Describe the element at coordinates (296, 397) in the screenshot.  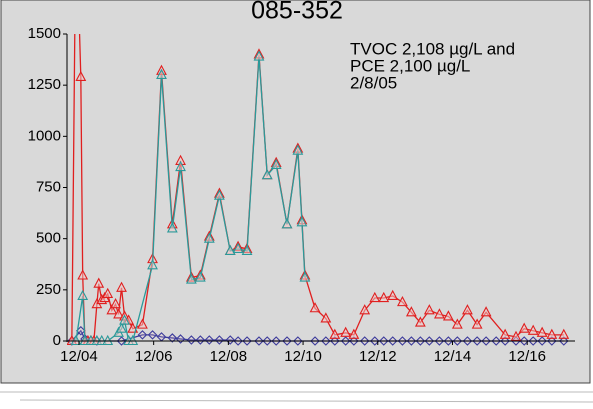
I see `frame-decoration` at that location.